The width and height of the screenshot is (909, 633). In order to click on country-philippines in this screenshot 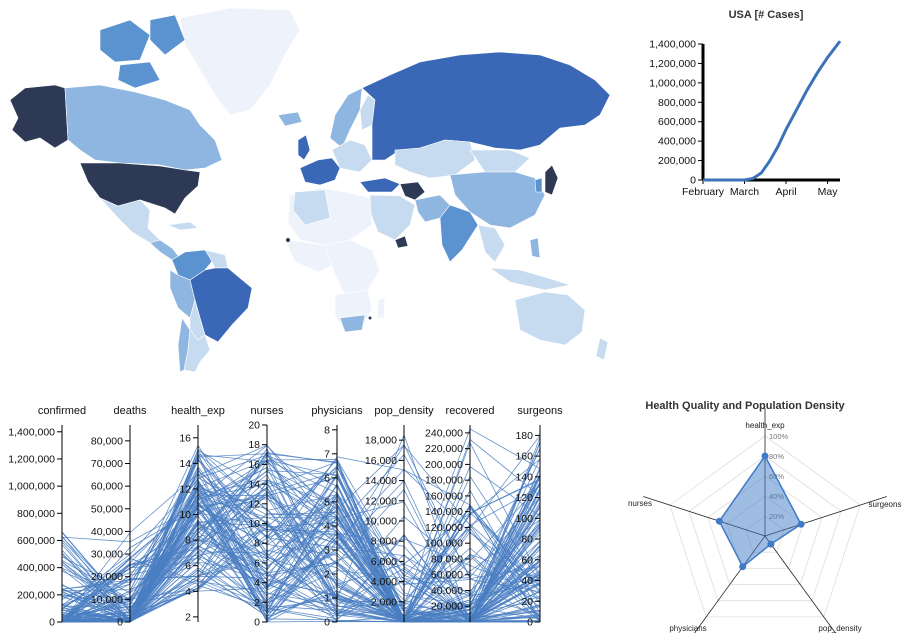, I will do `click(535, 248)`.